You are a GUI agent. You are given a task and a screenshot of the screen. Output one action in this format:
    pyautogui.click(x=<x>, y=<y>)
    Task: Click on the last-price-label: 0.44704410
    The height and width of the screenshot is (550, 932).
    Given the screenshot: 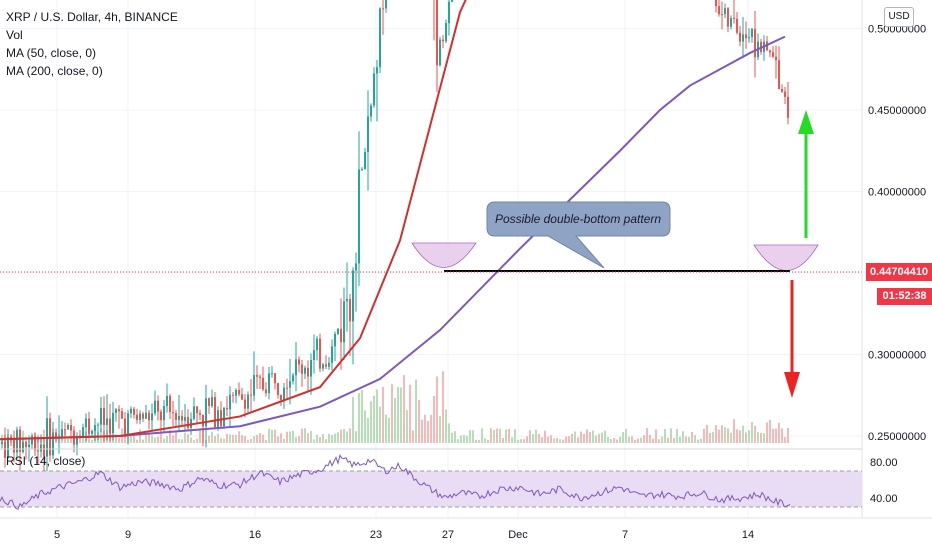 What is the action you would take?
    pyautogui.click(x=899, y=272)
    